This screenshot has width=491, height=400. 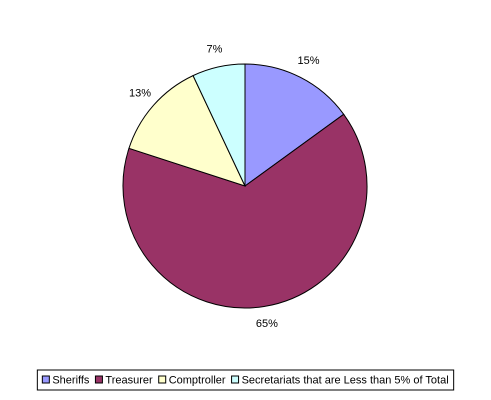 I want to click on legend-label: Treasurer, so click(x=129, y=380).